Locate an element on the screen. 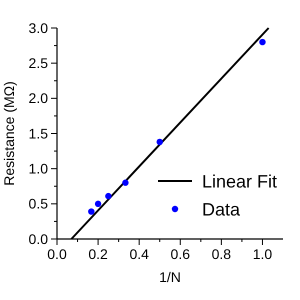 This screenshot has width=300, height=300. y-tick-label: 0.5 is located at coordinates (38, 204).